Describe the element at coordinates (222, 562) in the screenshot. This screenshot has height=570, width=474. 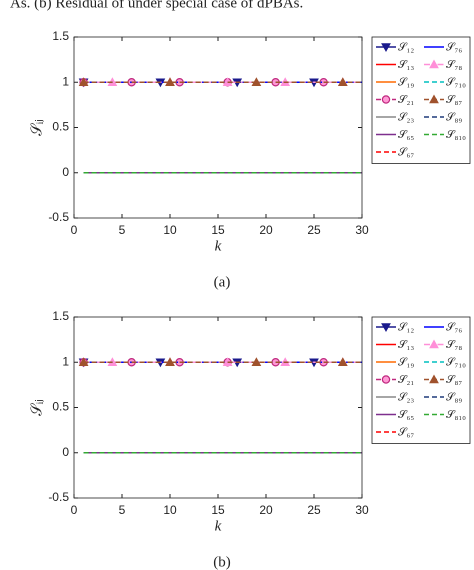
I see `caption: (b)` at that location.